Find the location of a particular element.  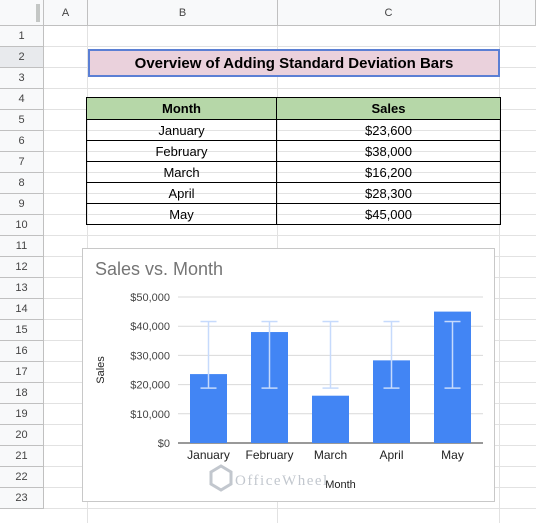

row-header-5: 5 is located at coordinates (22, 120).